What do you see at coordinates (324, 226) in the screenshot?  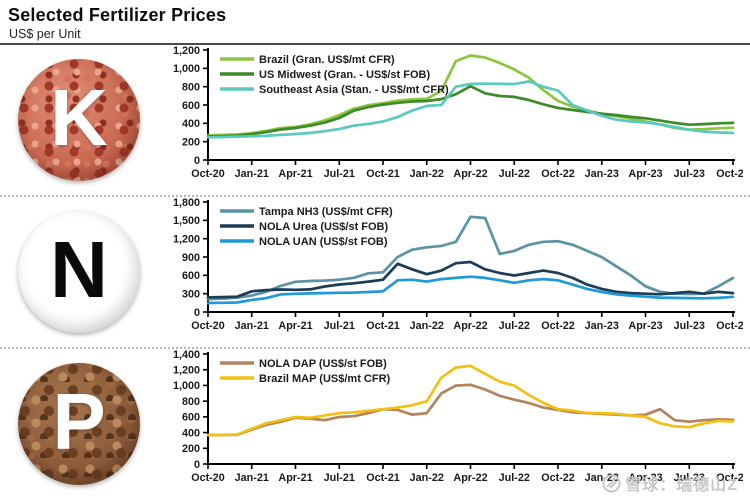 I see `legend-label: NOLA Urea (US$/st FOB)` at bounding box center [324, 226].